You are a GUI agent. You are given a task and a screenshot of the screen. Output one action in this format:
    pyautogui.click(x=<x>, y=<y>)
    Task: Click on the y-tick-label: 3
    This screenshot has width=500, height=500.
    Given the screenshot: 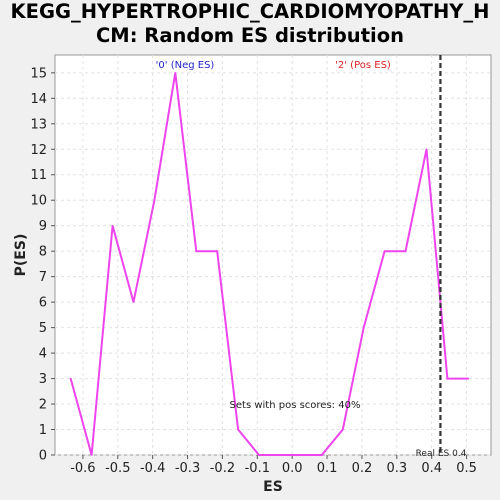 What is the action you would take?
    pyautogui.click(x=43, y=379)
    